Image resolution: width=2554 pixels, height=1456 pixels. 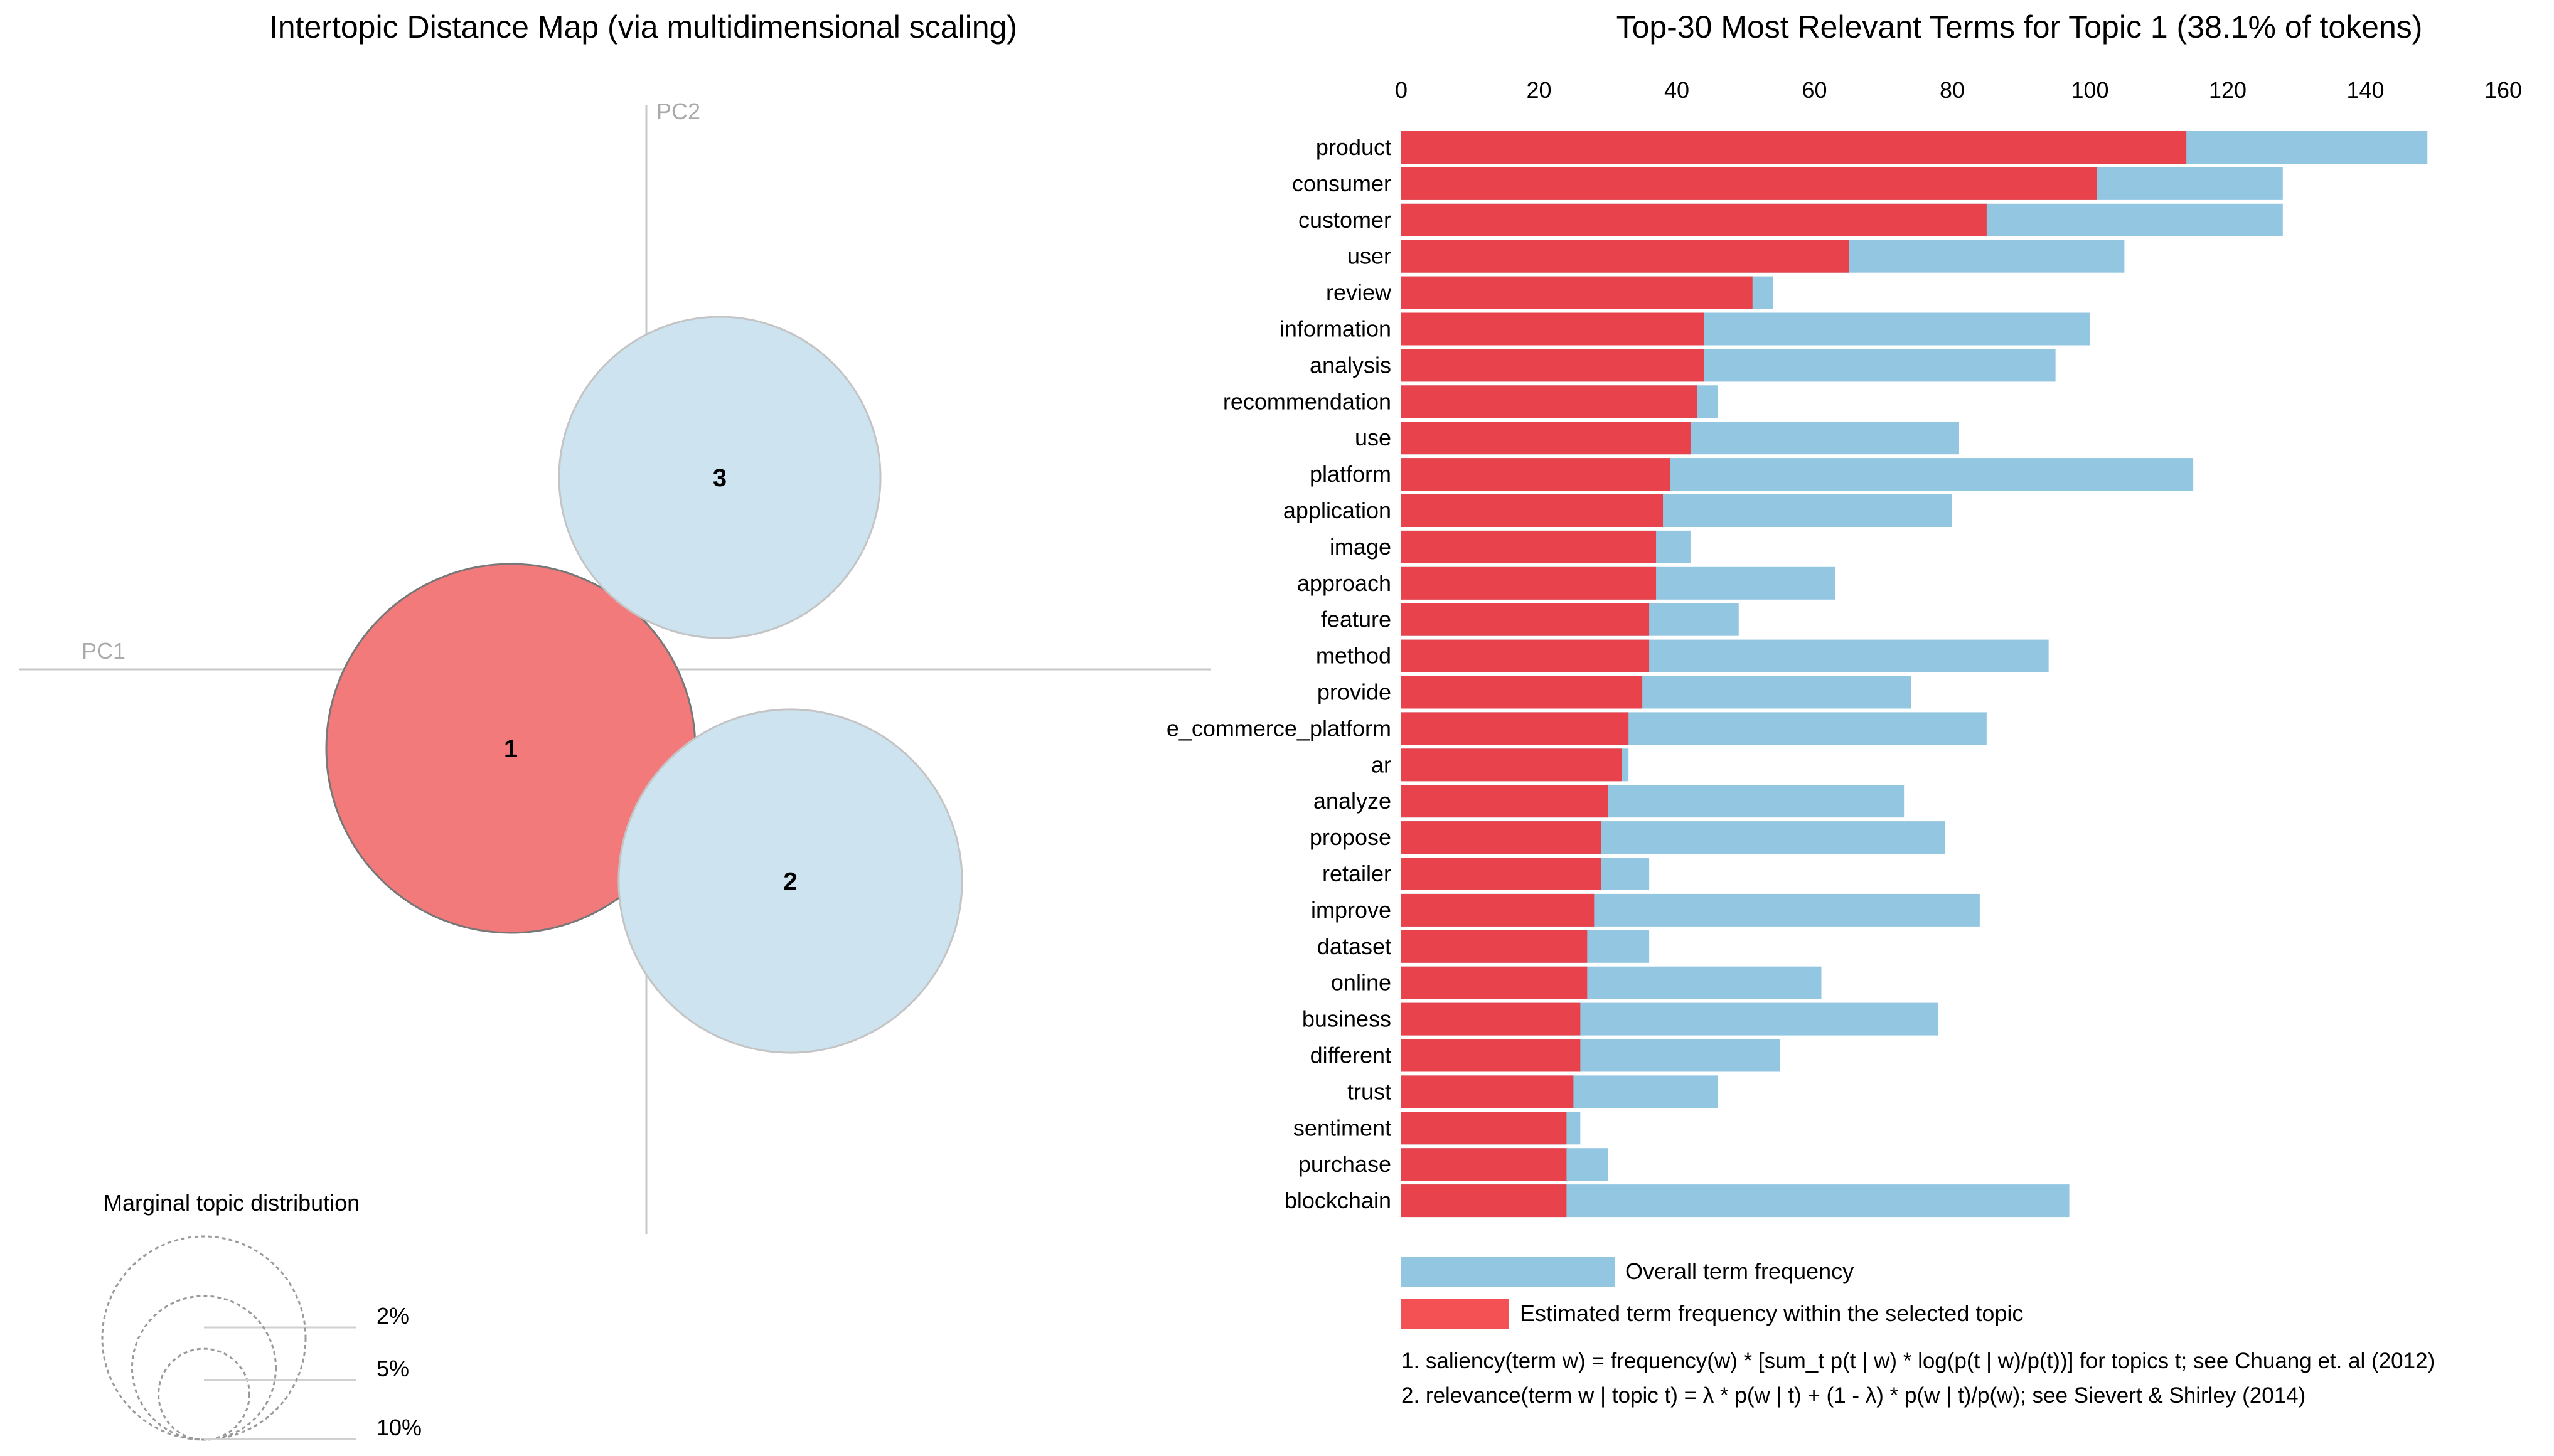 I want to click on term-label-business: business, so click(x=1347, y=1019).